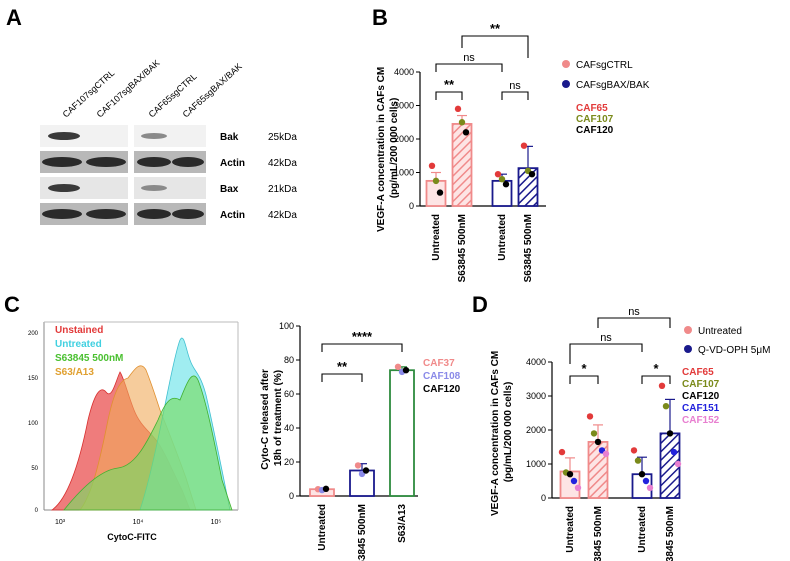  I want to click on histogram-s63845, so click(148, 443).